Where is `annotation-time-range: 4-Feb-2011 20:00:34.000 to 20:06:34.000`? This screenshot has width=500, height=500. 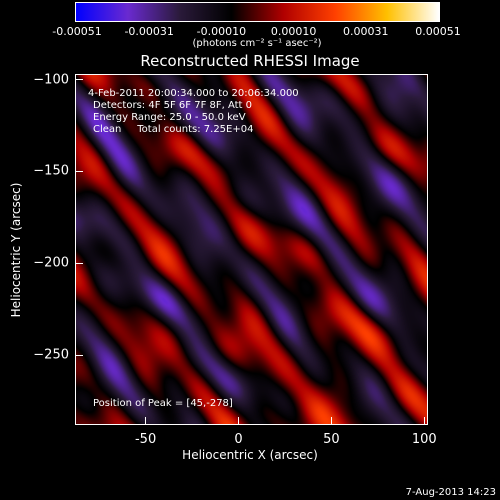
annotation-time-range: 4-Feb-2011 20:00:34.000 to 20:06:34.000 is located at coordinates (193, 93).